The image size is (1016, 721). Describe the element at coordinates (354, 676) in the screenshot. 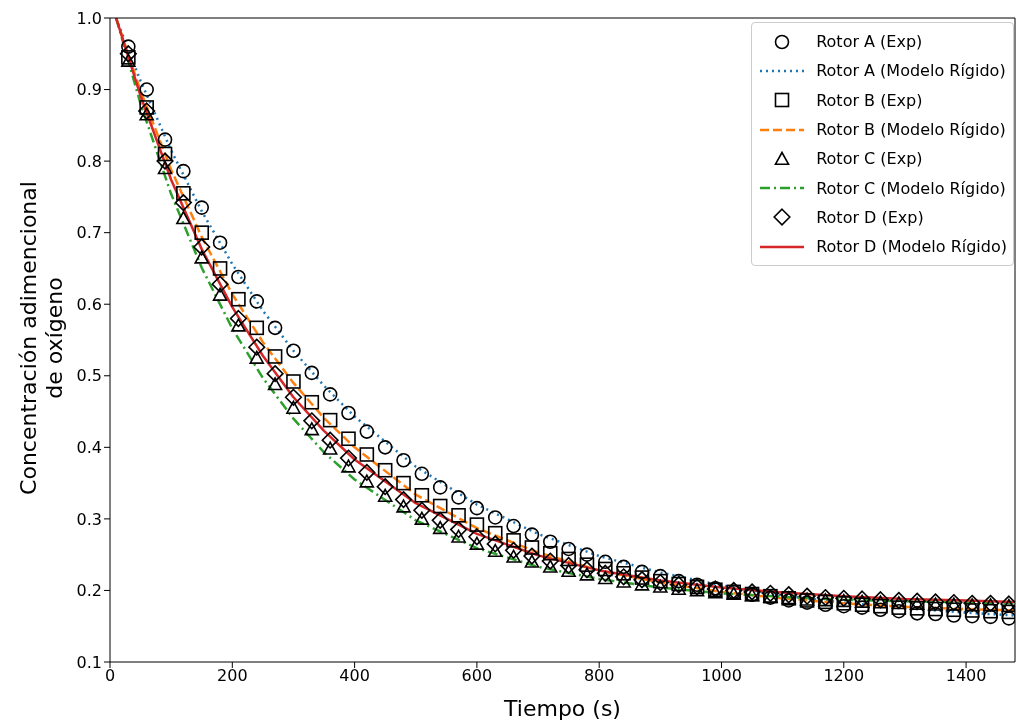

I see `x-tick-label: 400` at that location.